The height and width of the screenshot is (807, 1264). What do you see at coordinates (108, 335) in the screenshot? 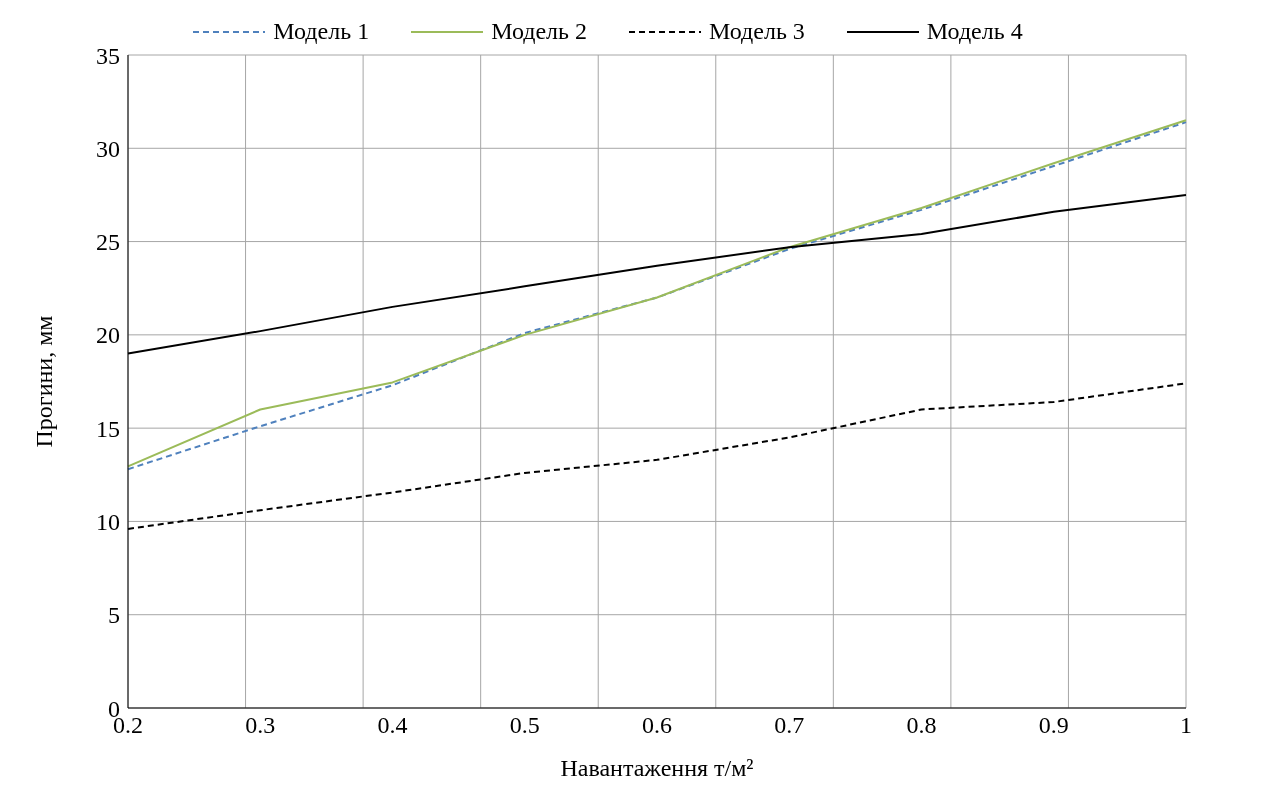
I see `y-tick-label: 20` at bounding box center [108, 335].